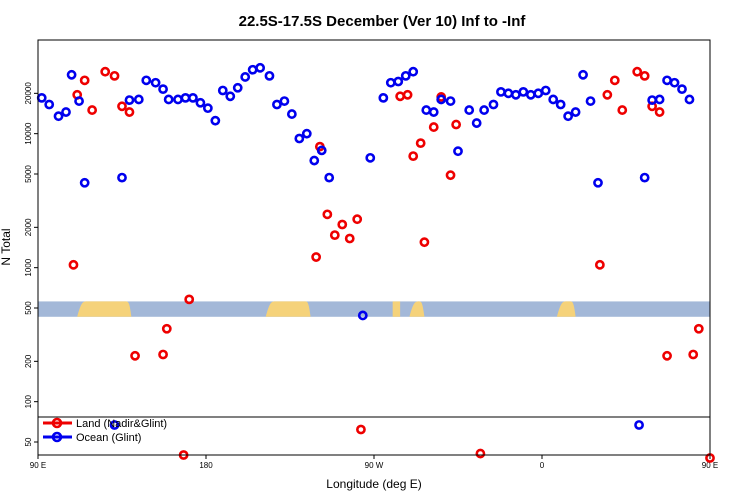 The image size is (750, 500). Describe the element at coordinates (105, 430) in the screenshot. I see `legend: Land (Nadir&Glint) Ocean (Glint)` at that location.